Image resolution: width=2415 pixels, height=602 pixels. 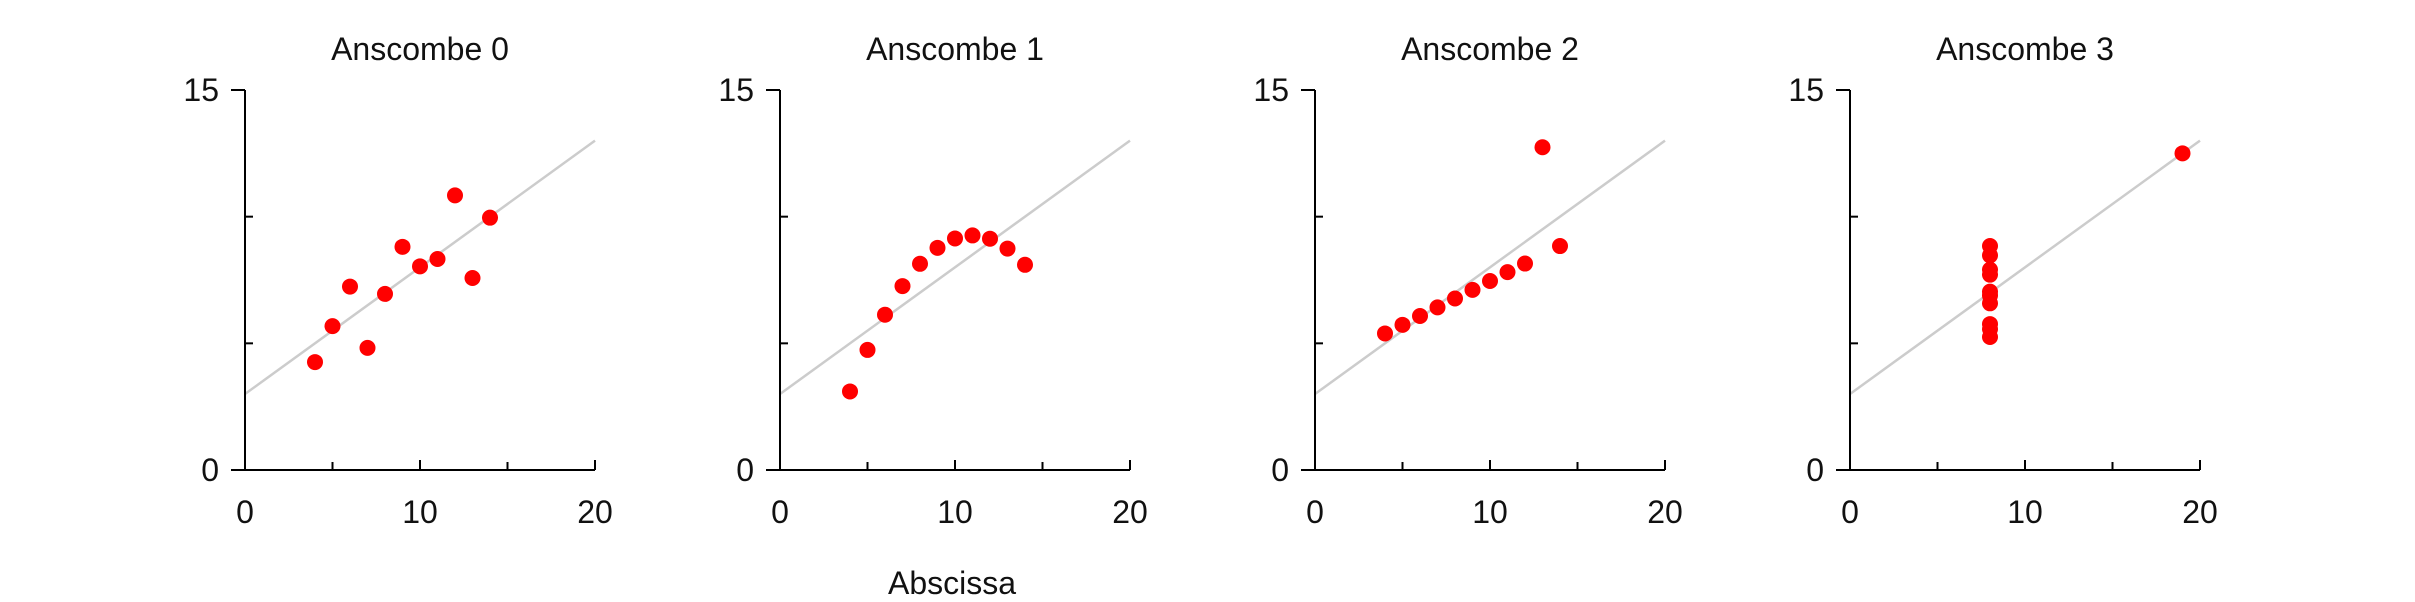 I want to click on y-tick-label-4-0: 0, so click(x=1815, y=470).